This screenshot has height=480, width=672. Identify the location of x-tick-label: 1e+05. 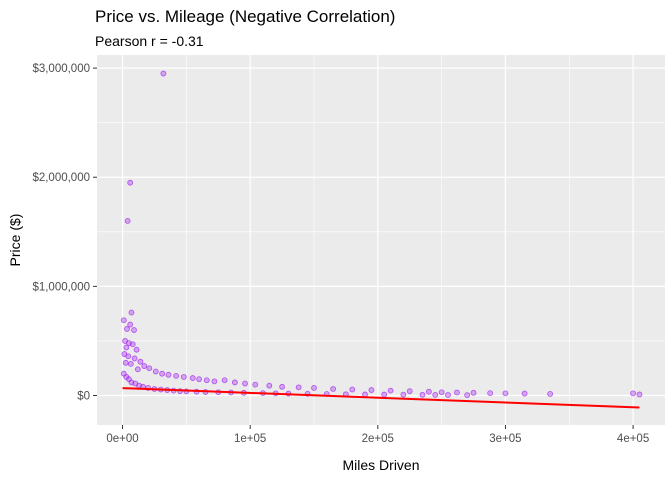
(250, 439).